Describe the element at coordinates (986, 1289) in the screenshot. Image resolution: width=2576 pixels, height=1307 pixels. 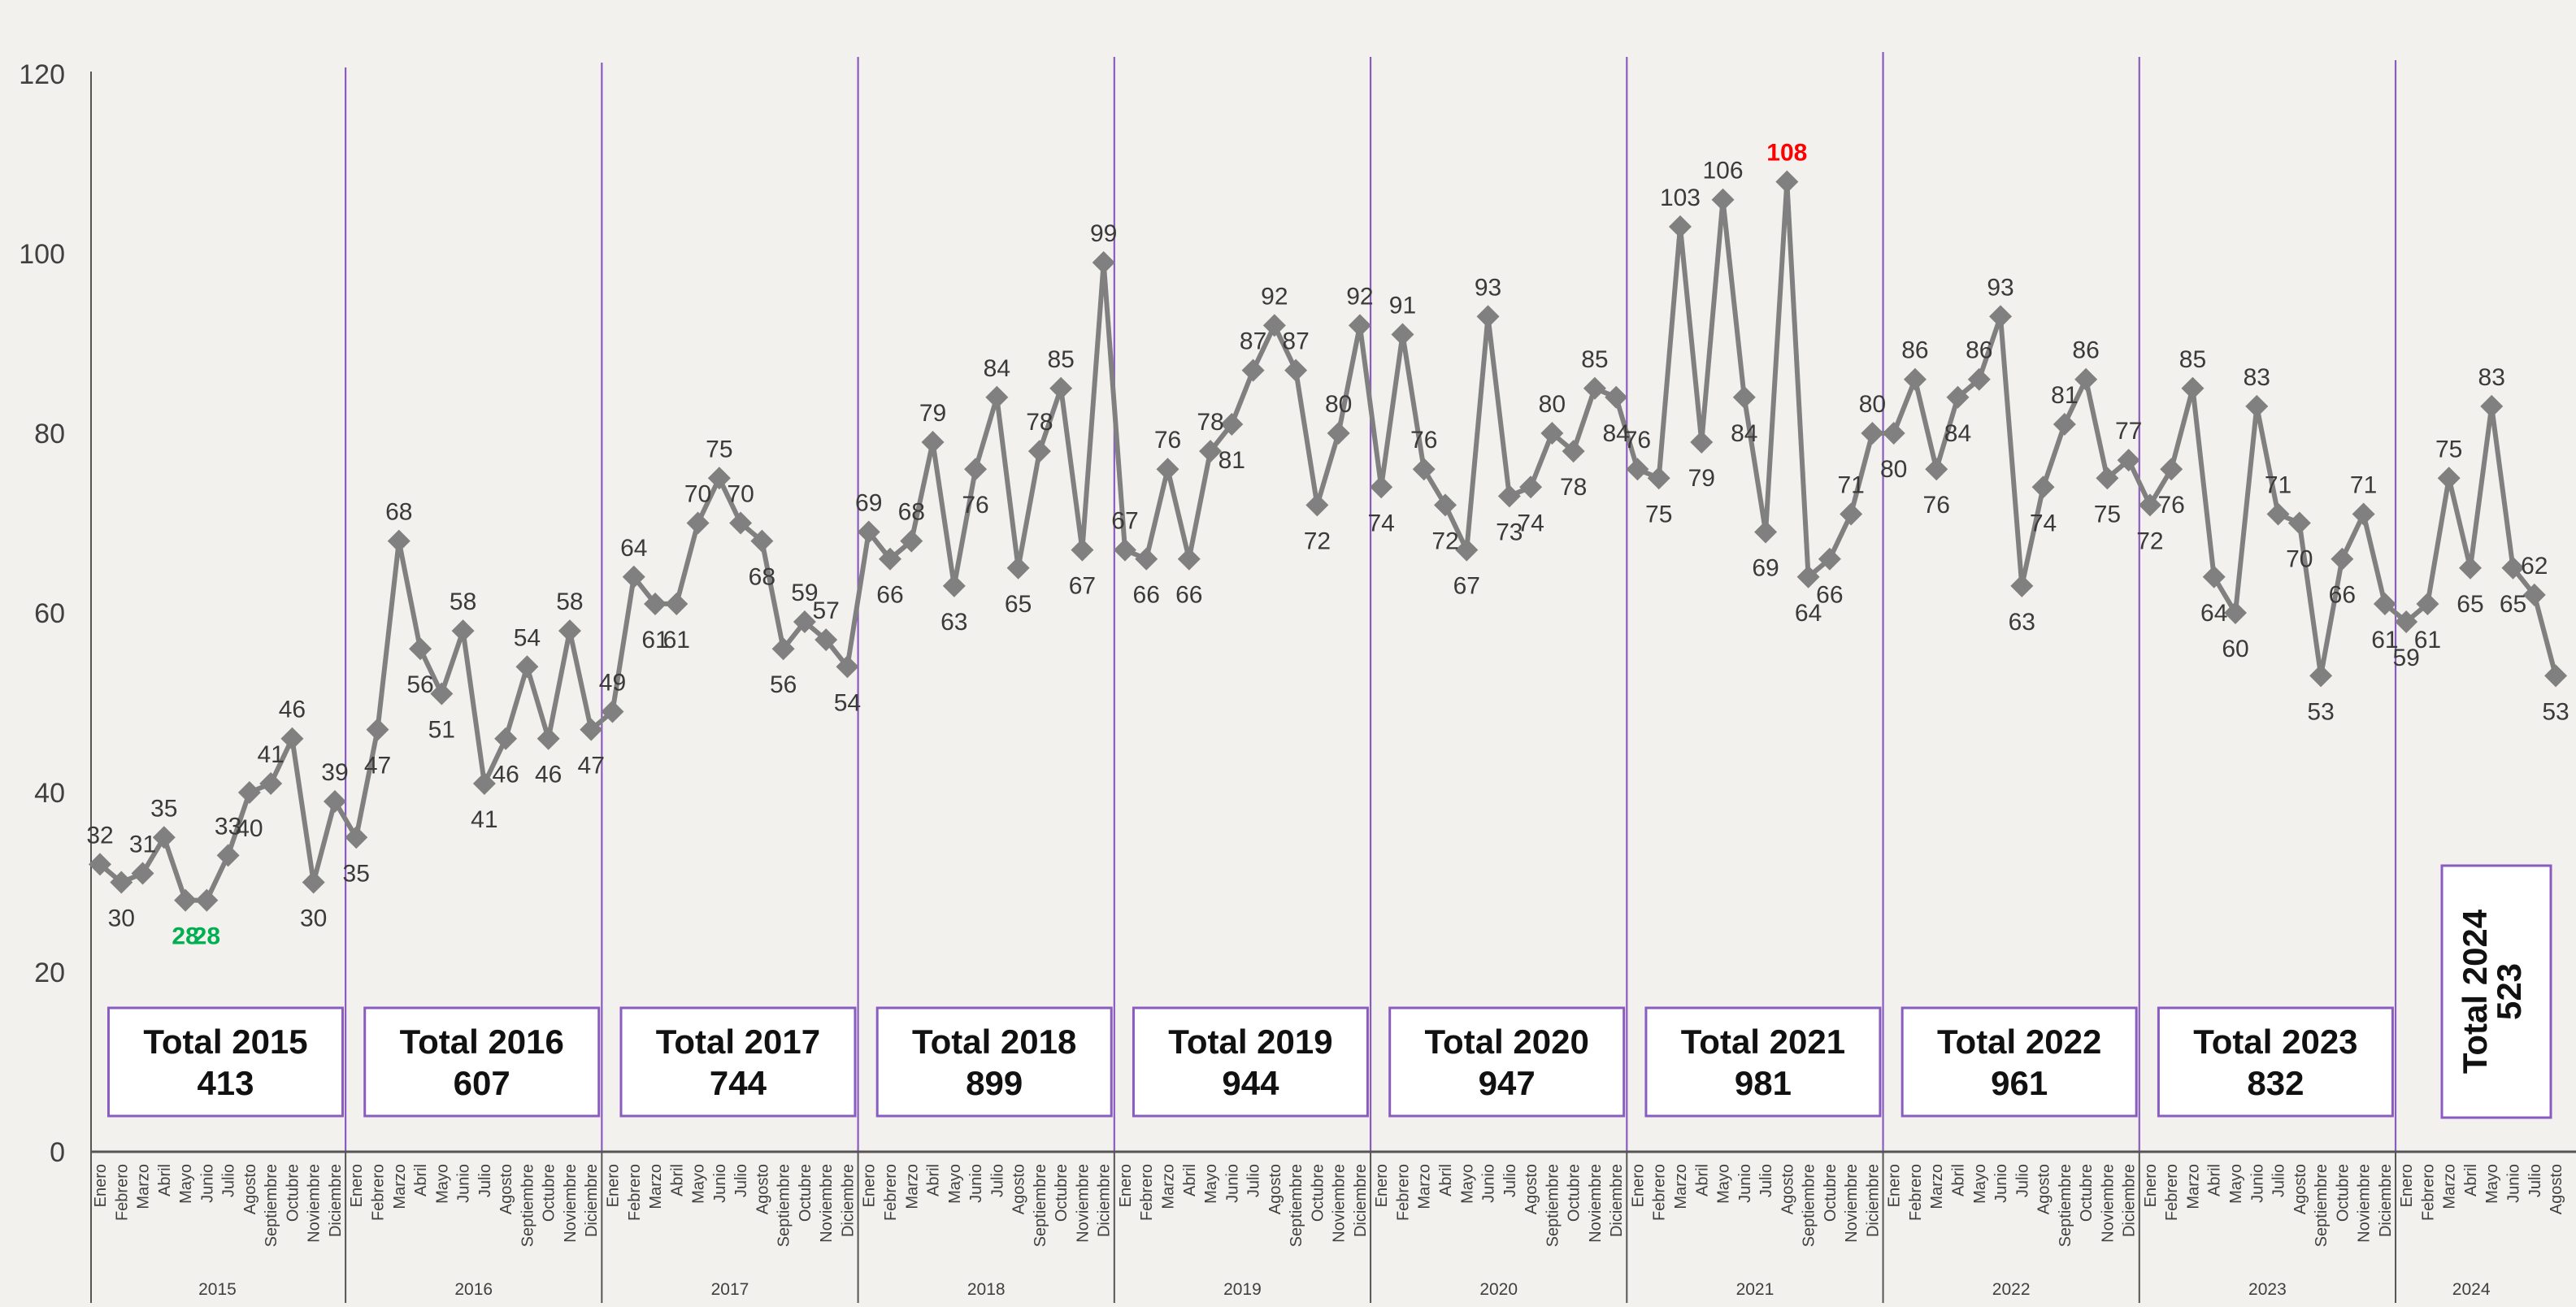
I see `year-tick-label: 2018` at that location.